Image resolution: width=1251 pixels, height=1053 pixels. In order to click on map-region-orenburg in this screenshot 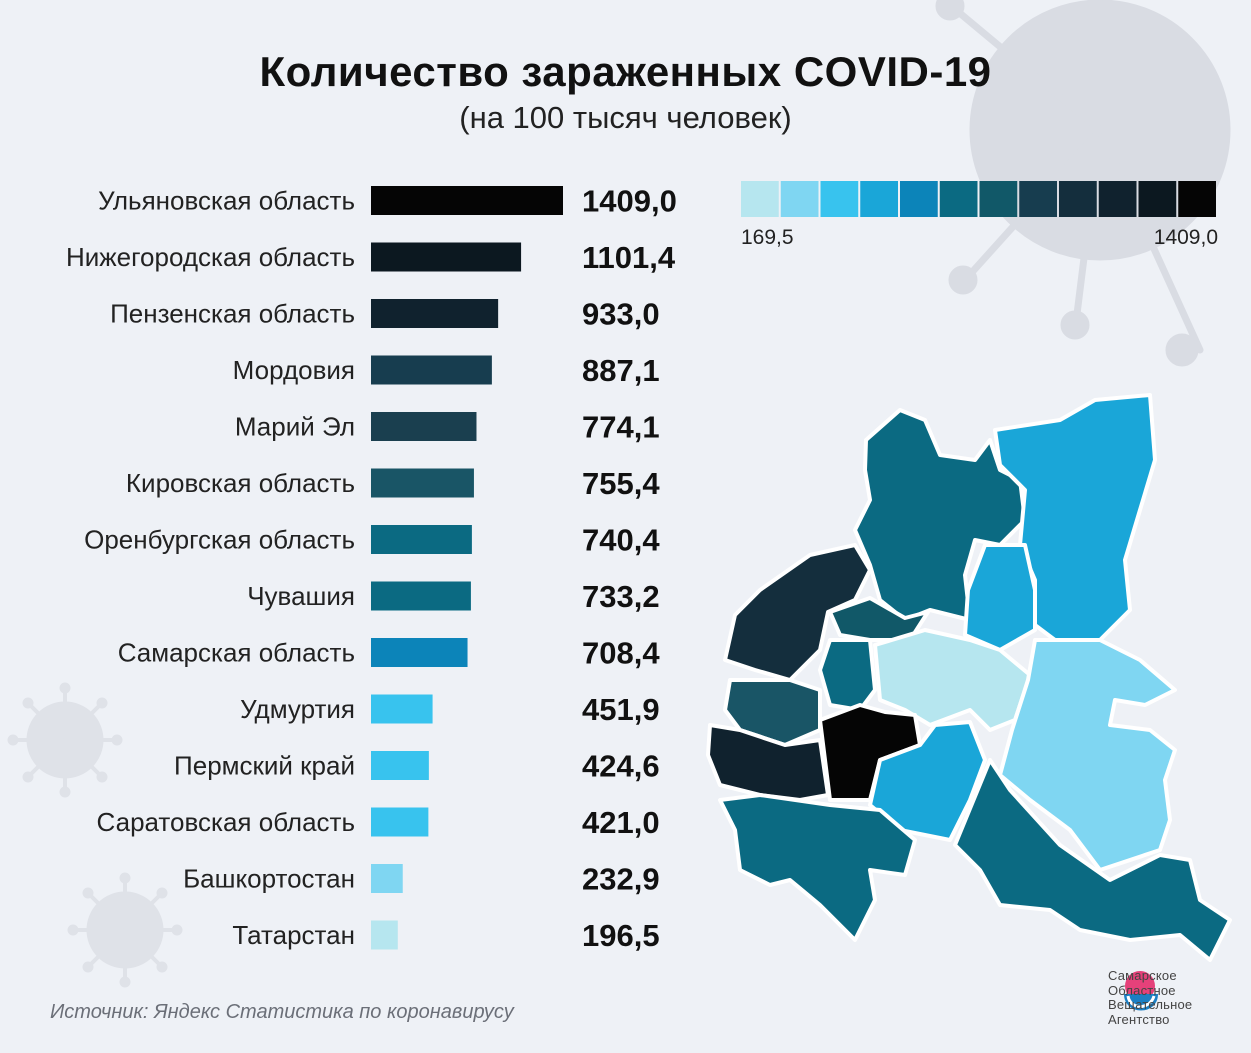, I will do `click(1092, 860)`.